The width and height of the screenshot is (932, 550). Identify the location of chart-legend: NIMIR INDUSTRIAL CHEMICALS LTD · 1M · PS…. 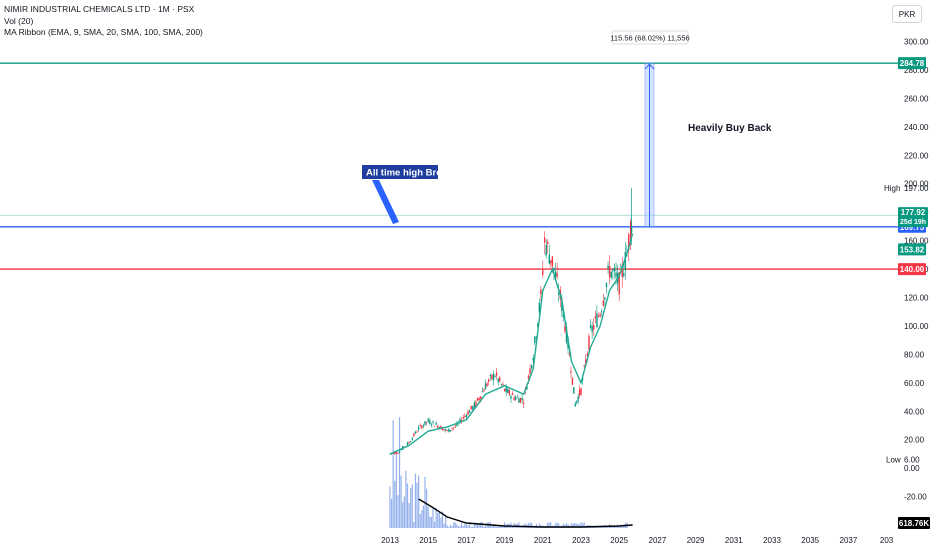
(103, 21).